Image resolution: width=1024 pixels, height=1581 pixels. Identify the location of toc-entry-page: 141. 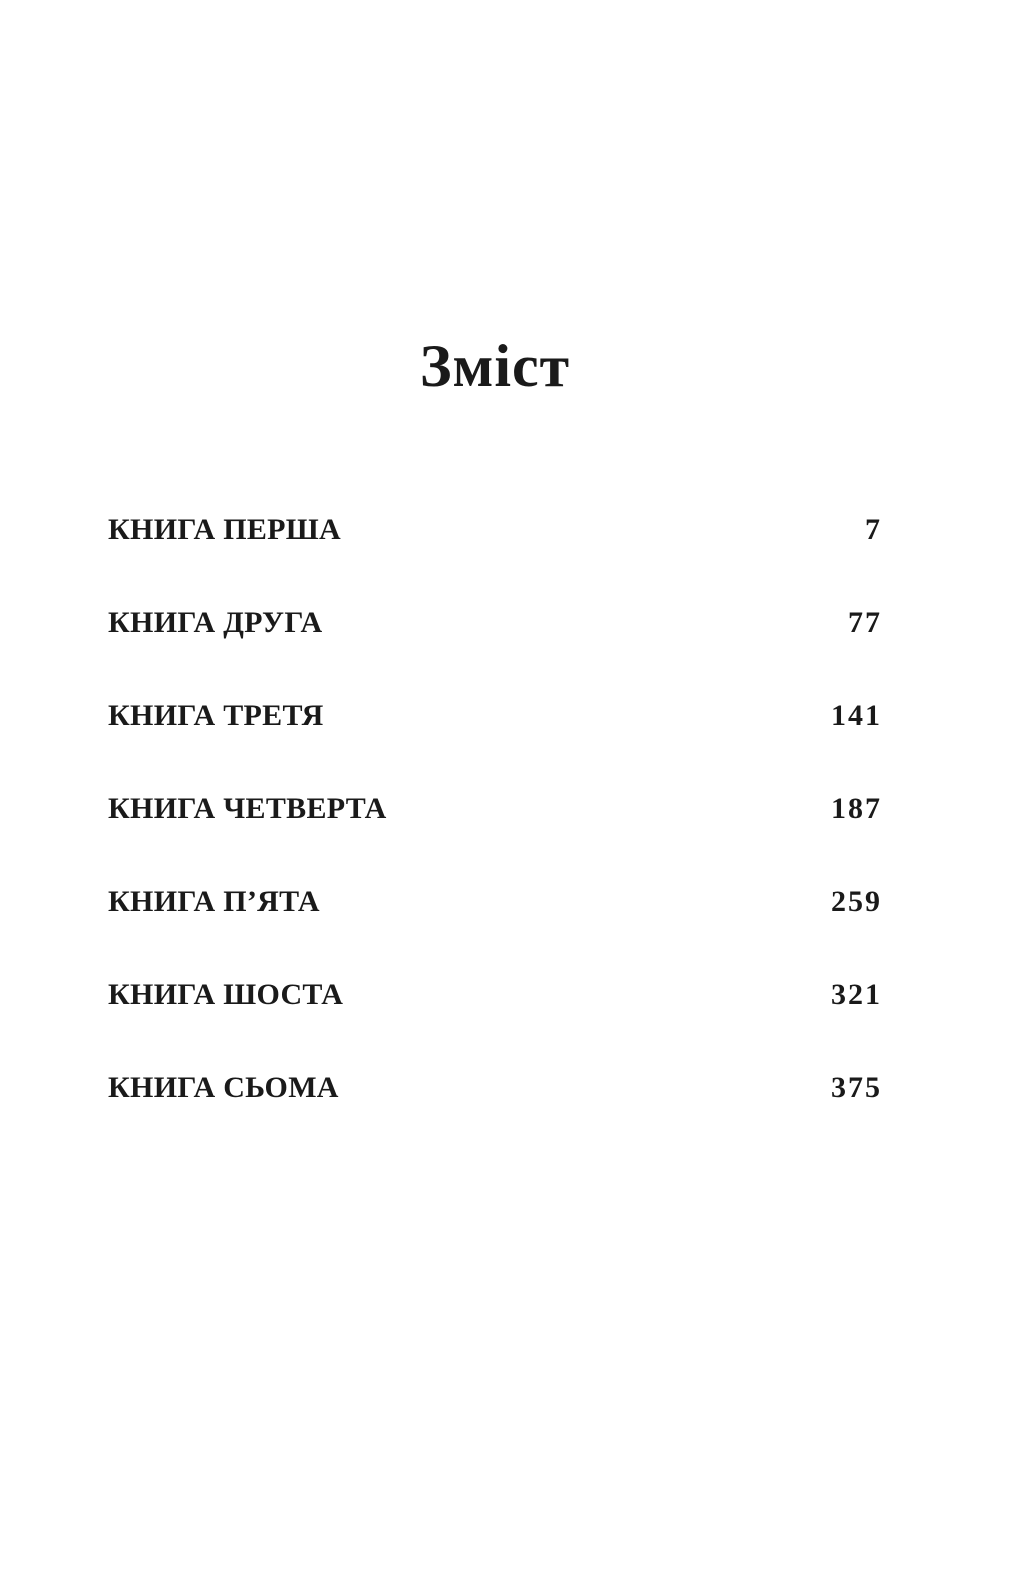
(856, 715).